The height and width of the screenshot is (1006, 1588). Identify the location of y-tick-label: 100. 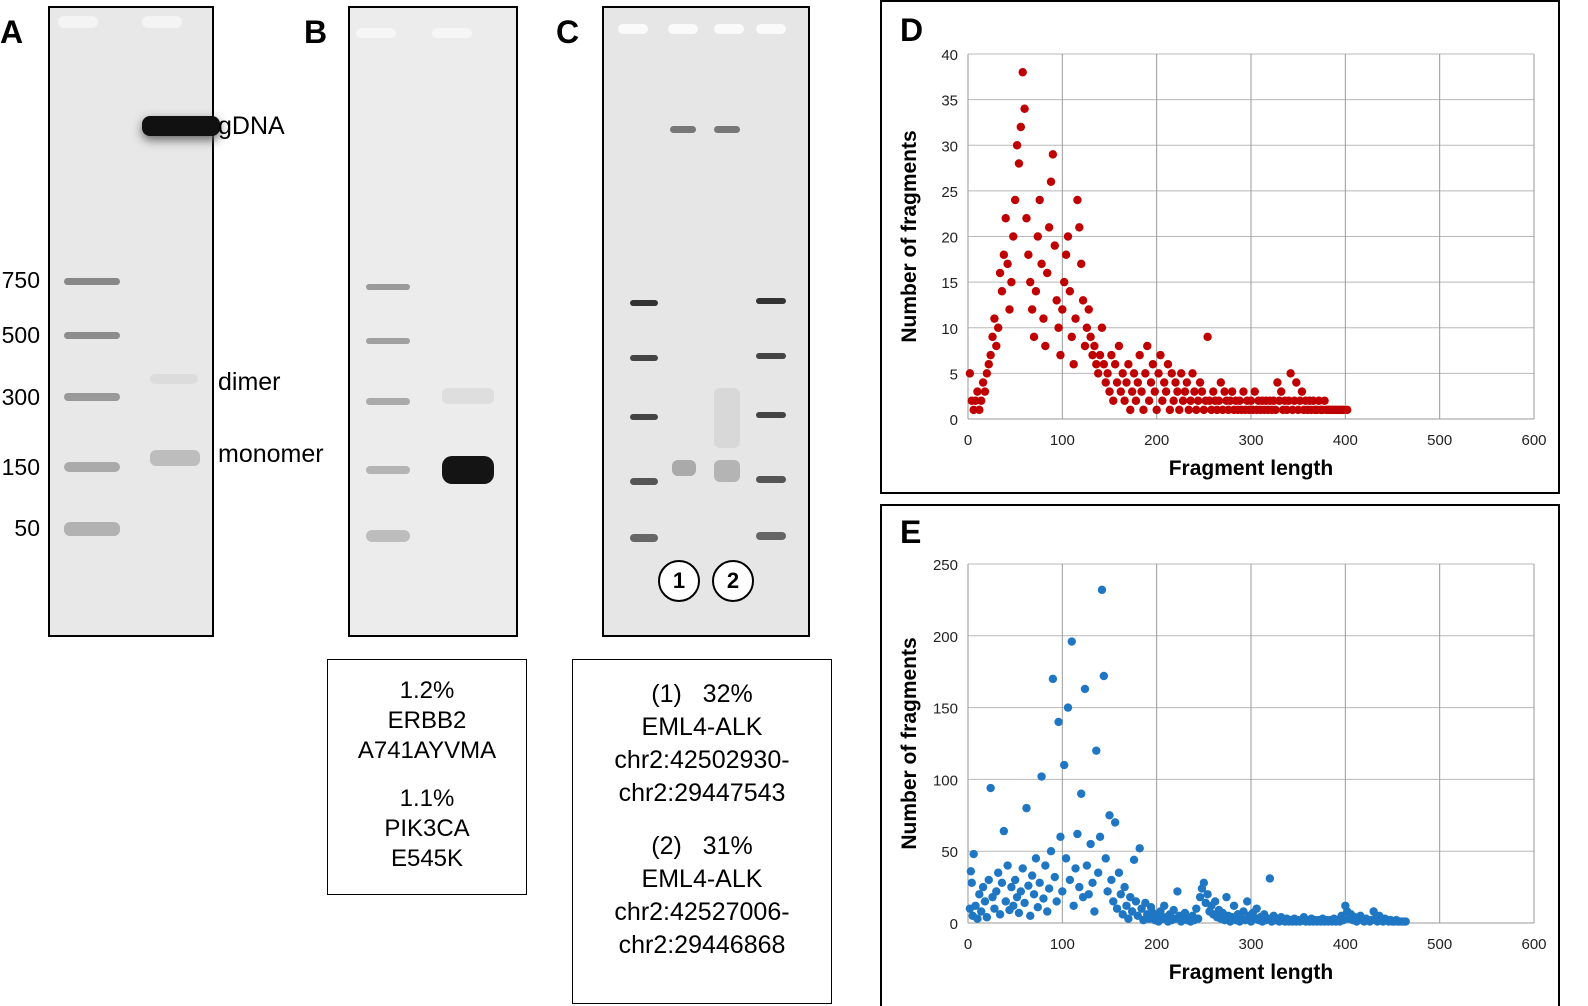
(945, 780).